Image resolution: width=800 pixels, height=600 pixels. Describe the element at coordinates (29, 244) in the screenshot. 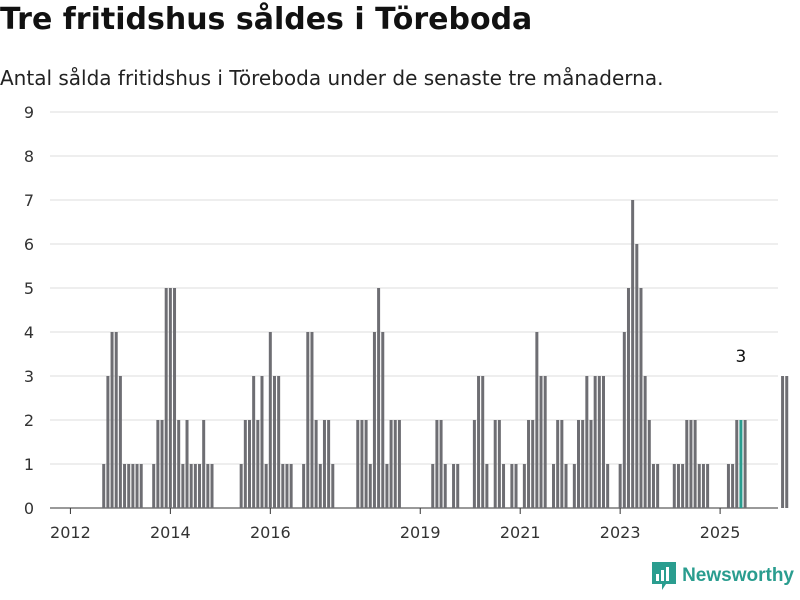

I see `y-tick-label: 6` at that location.